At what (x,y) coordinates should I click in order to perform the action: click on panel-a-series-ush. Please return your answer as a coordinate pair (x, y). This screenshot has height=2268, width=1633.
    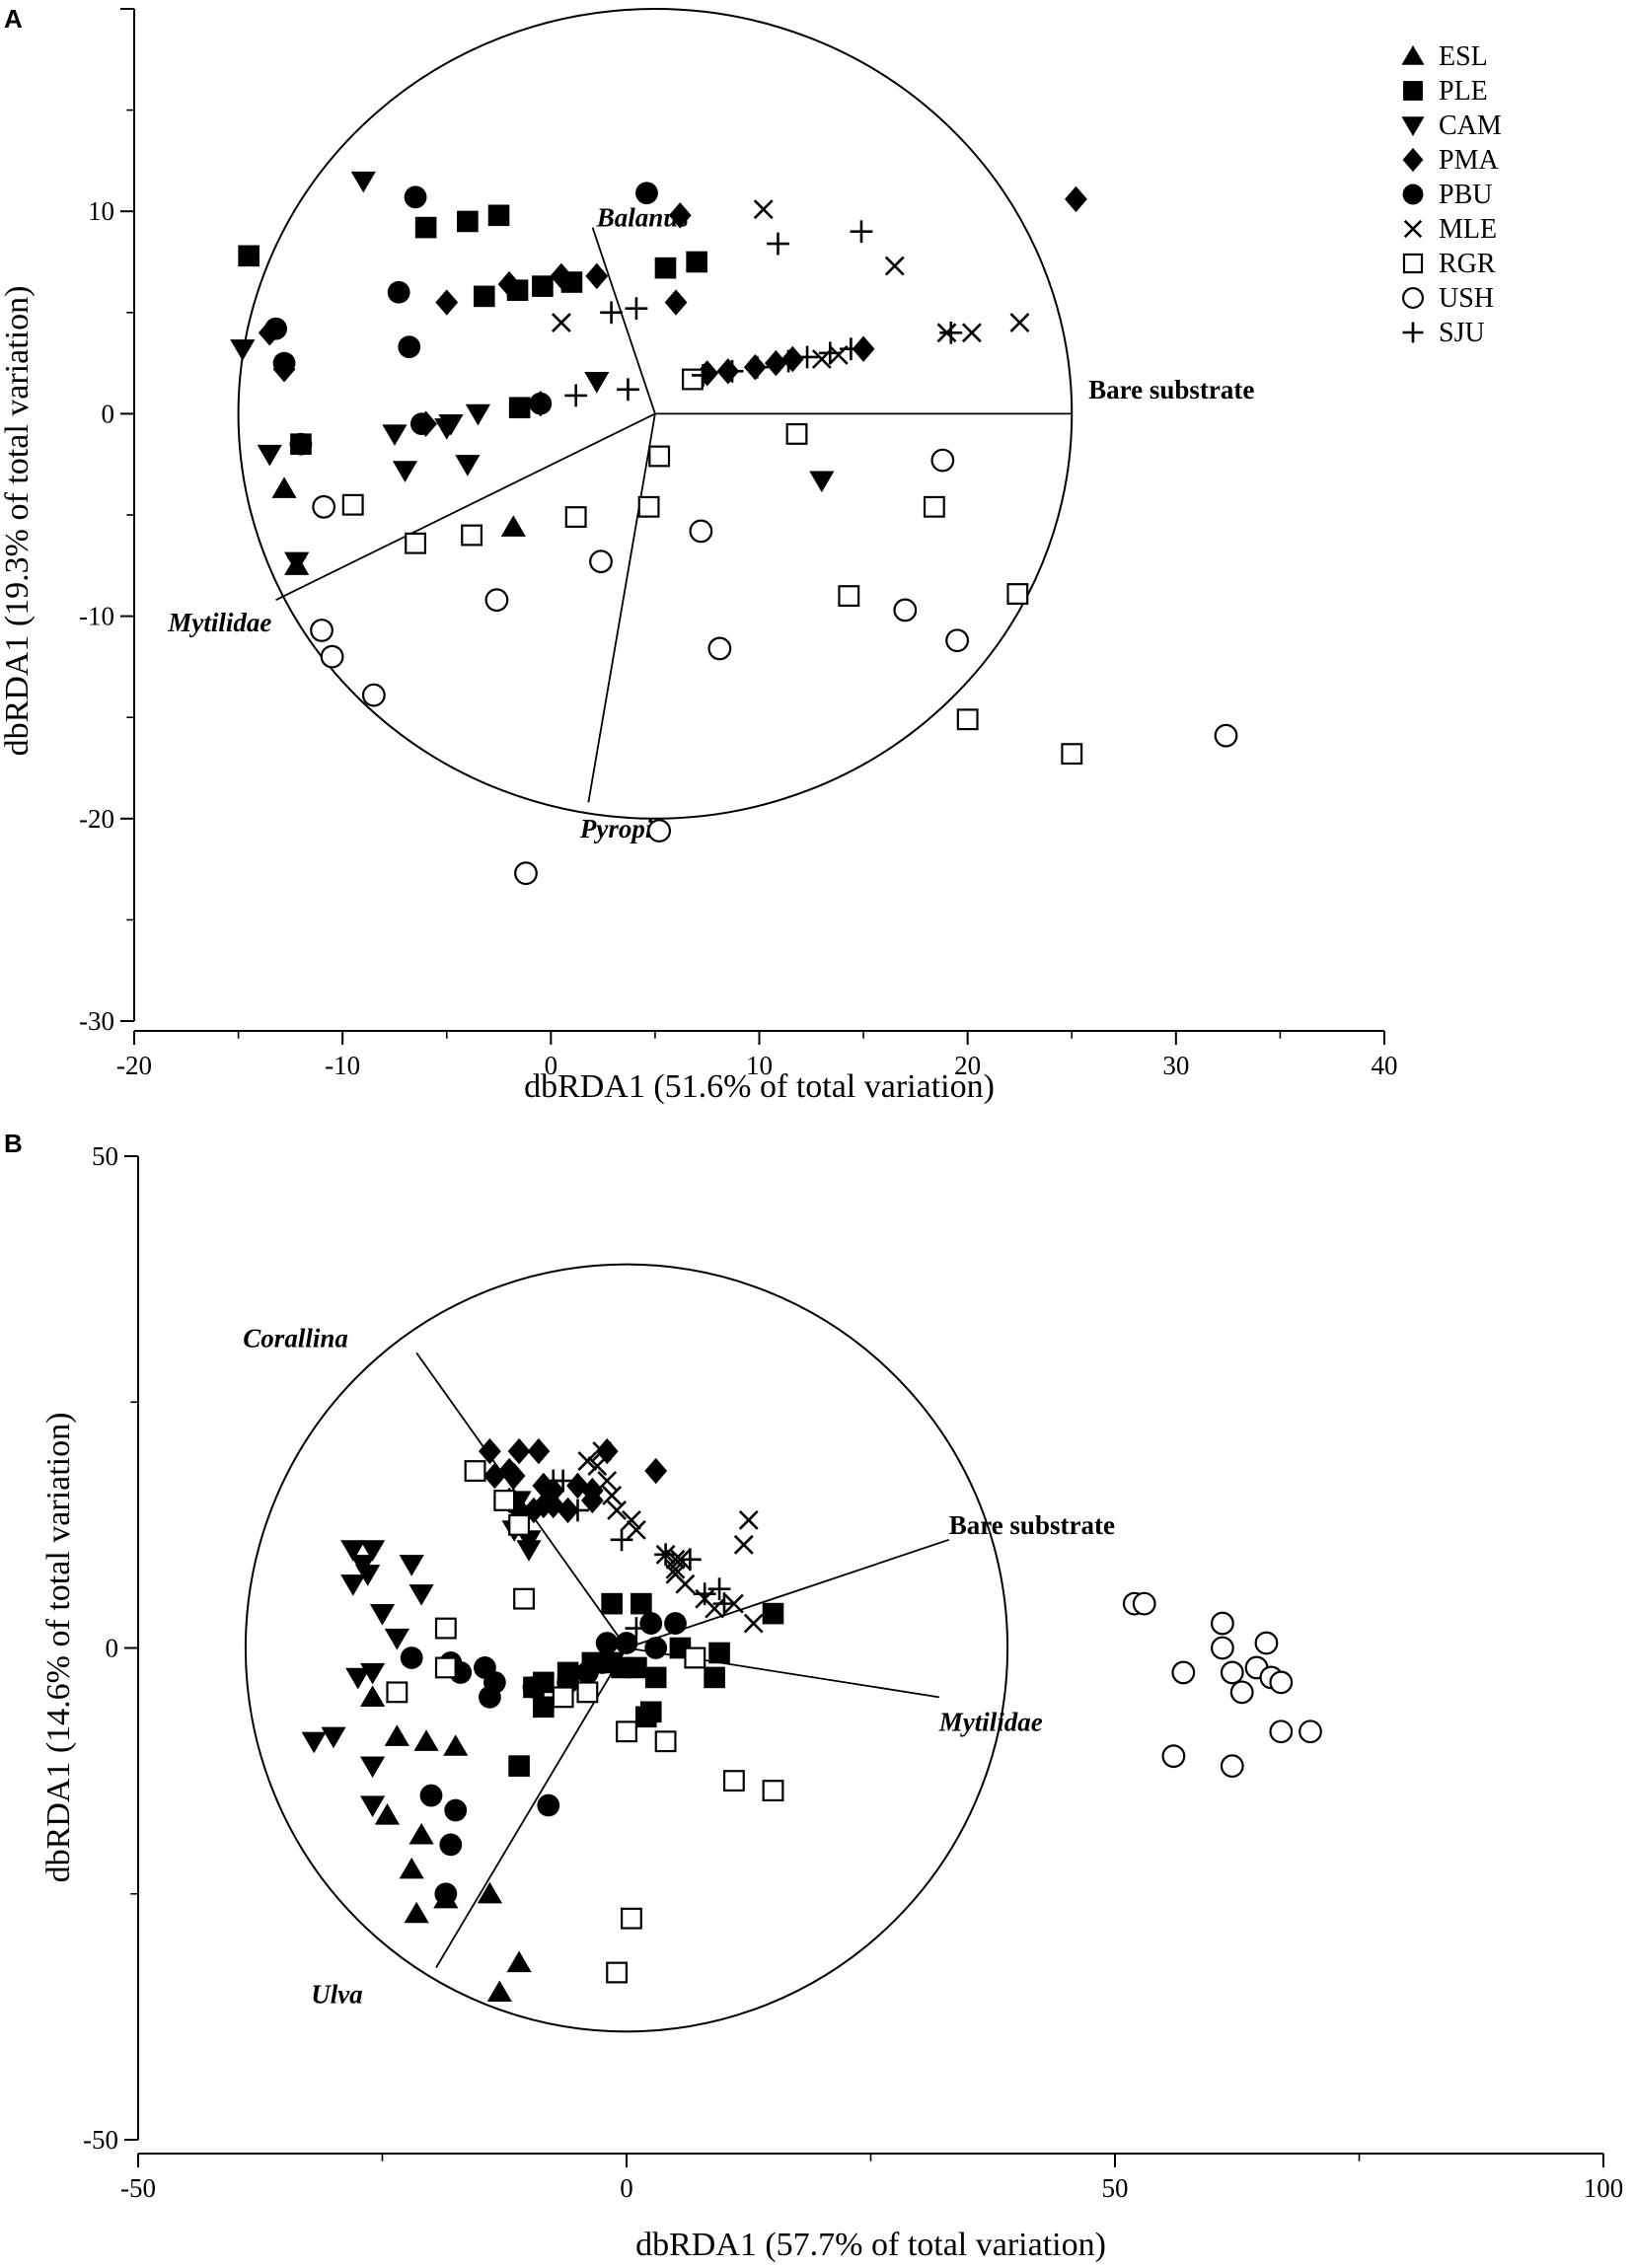
    Looking at the image, I should click on (774, 667).